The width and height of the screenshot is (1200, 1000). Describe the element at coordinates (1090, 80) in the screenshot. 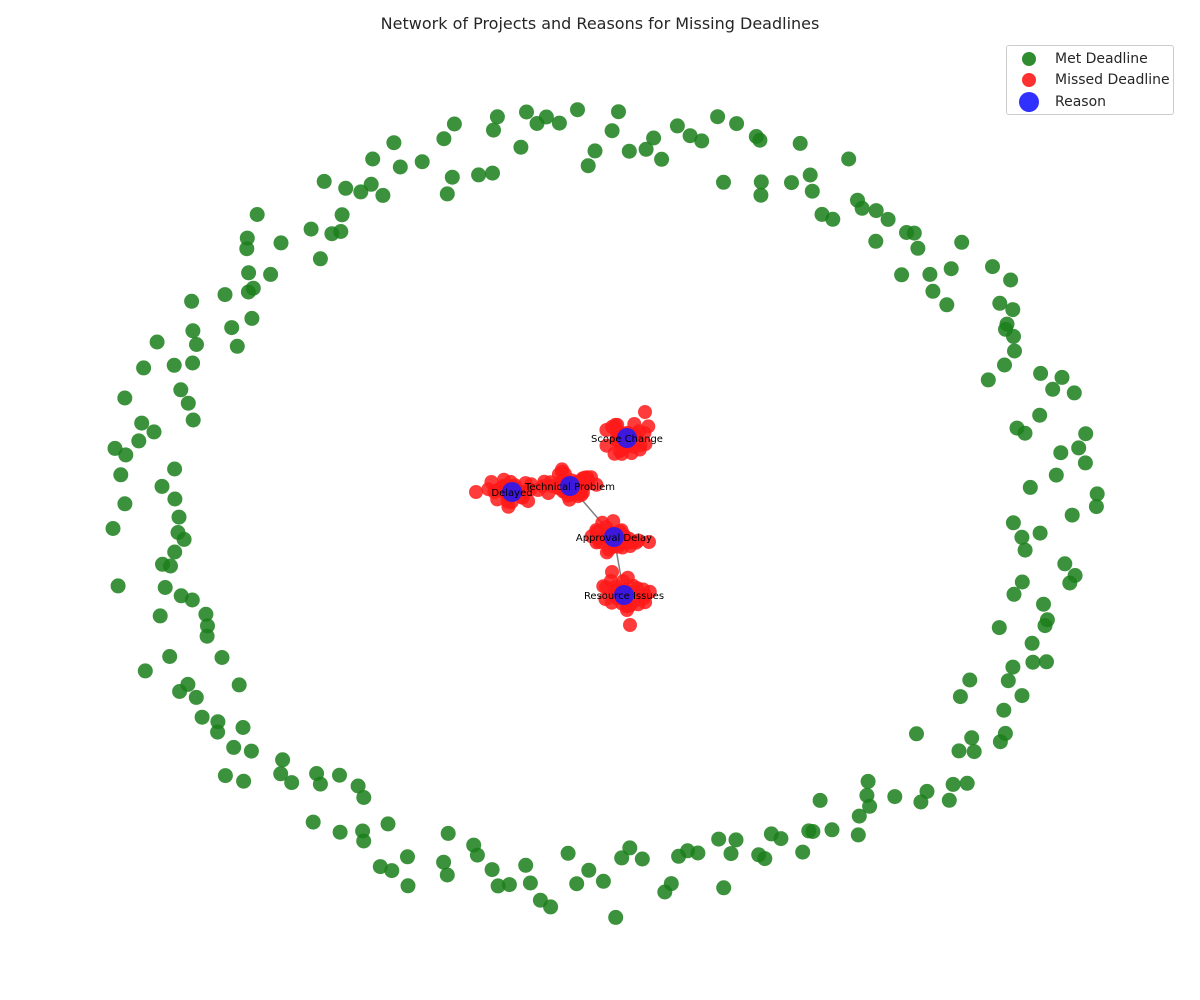

I see `legend: Met Deadline Missed Deadline Reason` at that location.